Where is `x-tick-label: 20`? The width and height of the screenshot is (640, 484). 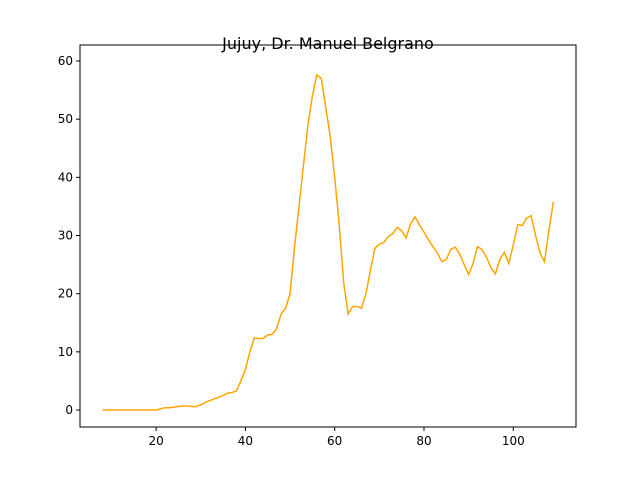
x-tick-label: 20 is located at coordinates (155, 441).